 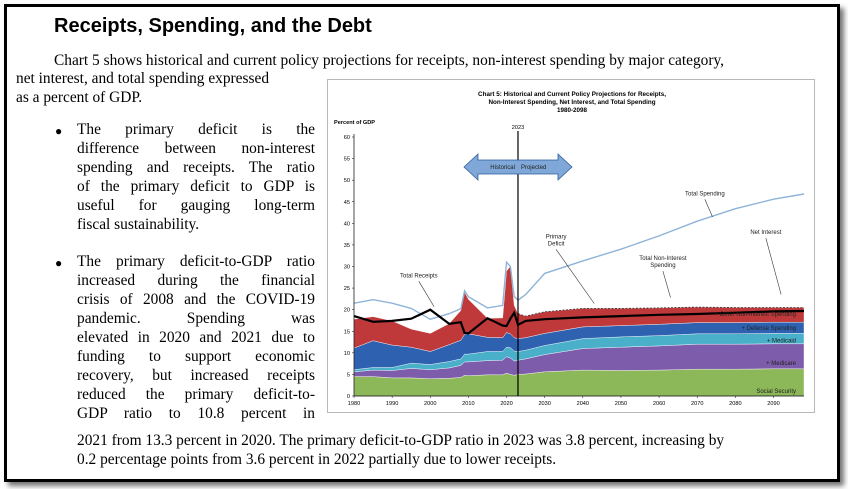 What do you see at coordinates (347, 181) in the screenshot?
I see `y-tick-label: 50` at bounding box center [347, 181].